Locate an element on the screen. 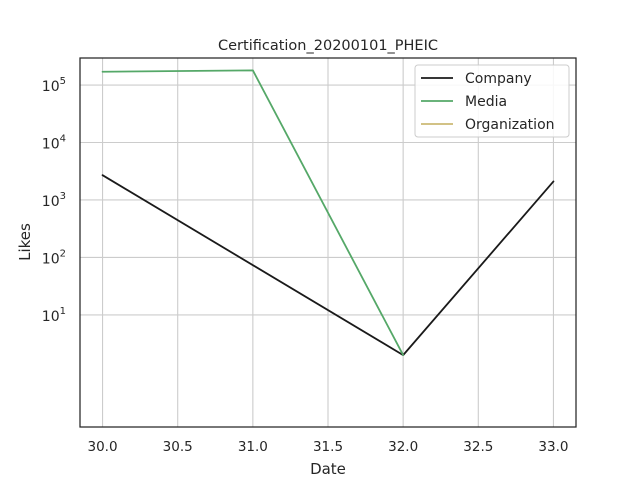 This screenshot has width=640, height=480. legend: Company Media Organization is located at coordinates (492, 101).